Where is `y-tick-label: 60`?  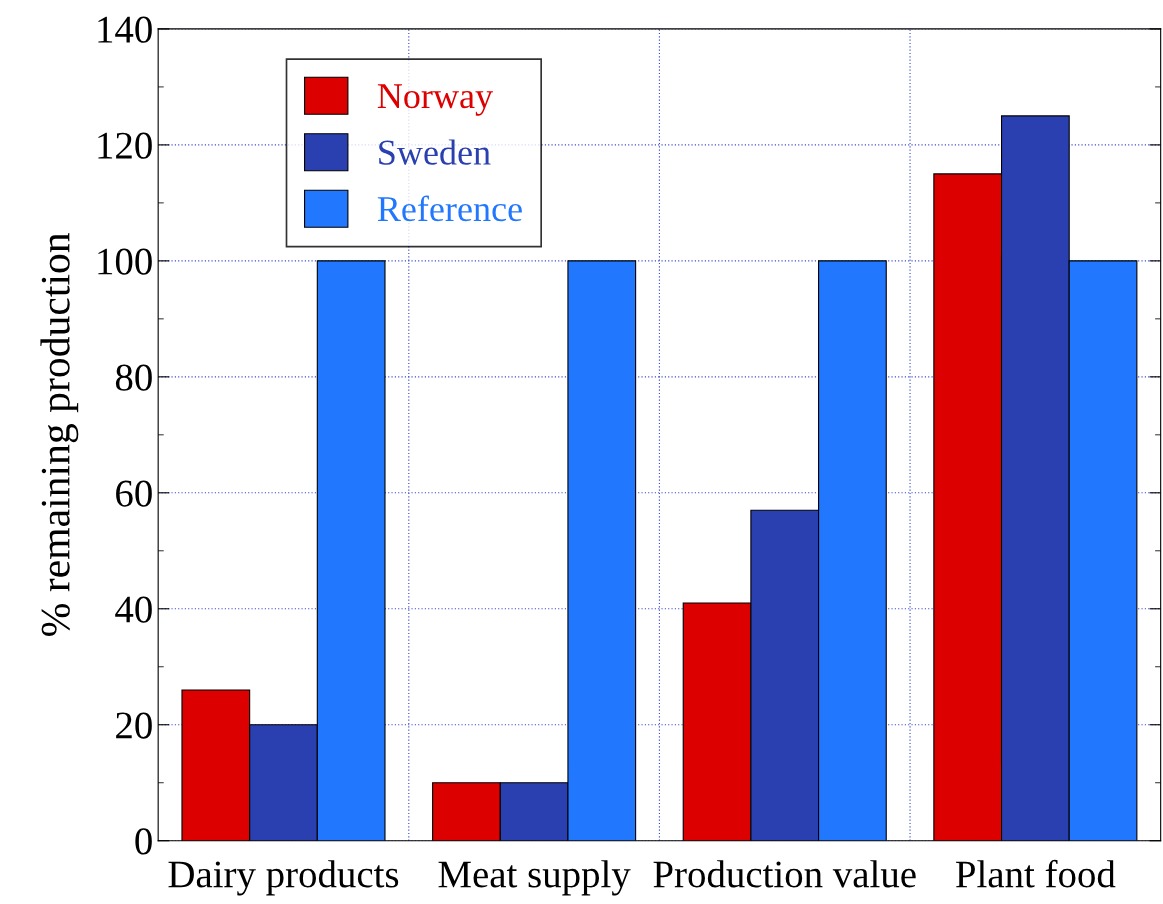
y-tick-label: 60 is located at coordinates (134, 493).